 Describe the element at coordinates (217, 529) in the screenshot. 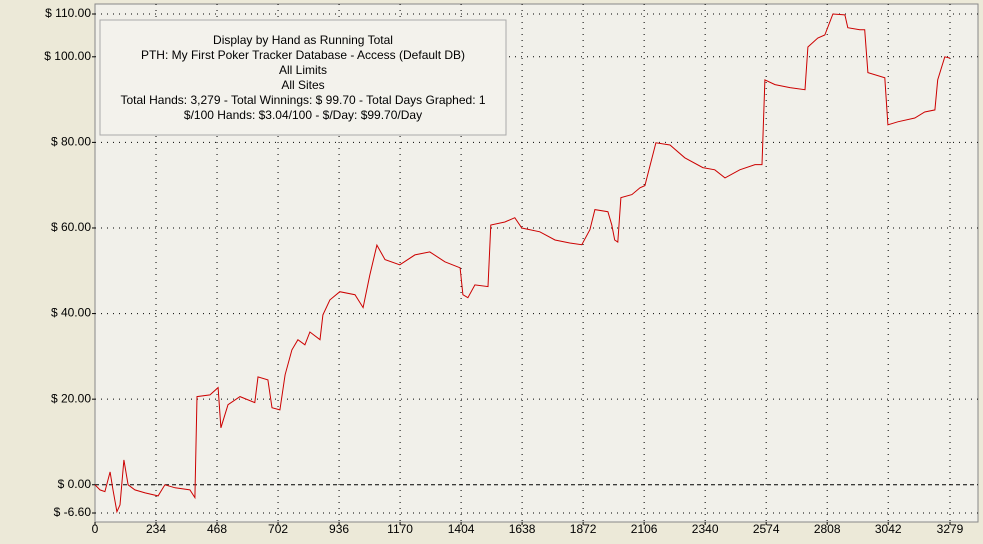

I see `x-tick-label: 468` at that location.